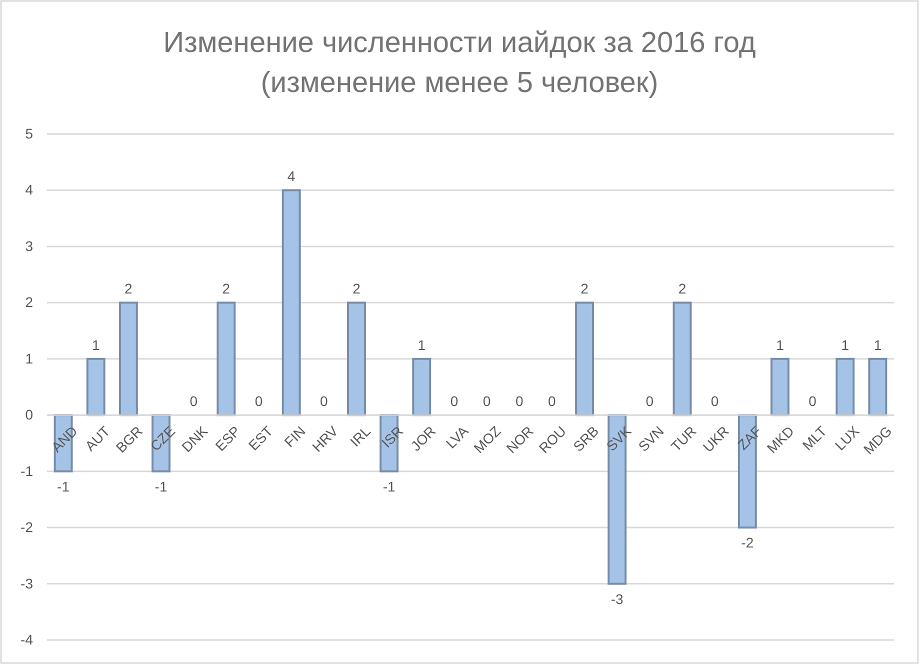 The width and height of the screenshot is (919, 664). Describe the element at coordinates (294, 436) in the screenshot. I see `x-tick-label: FIN` at that location.